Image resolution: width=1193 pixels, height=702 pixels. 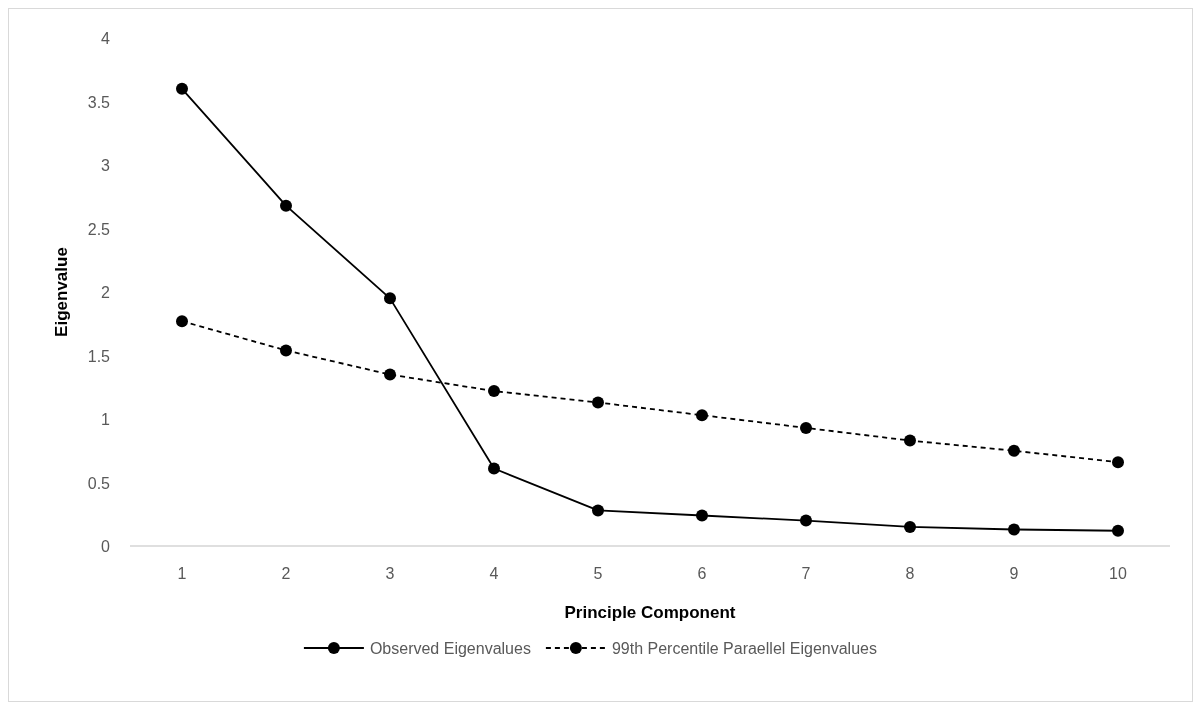 I want to click on y-tick-label: 3.5, so click(x=99, y=102).